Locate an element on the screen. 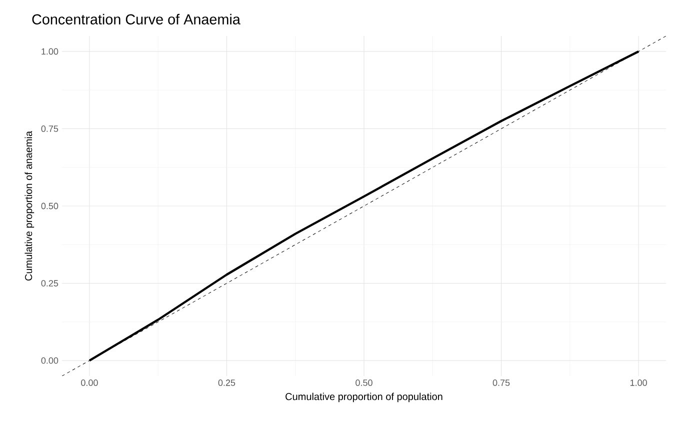  y-tick-label: 1.00 is located at coordinates (50, 51).